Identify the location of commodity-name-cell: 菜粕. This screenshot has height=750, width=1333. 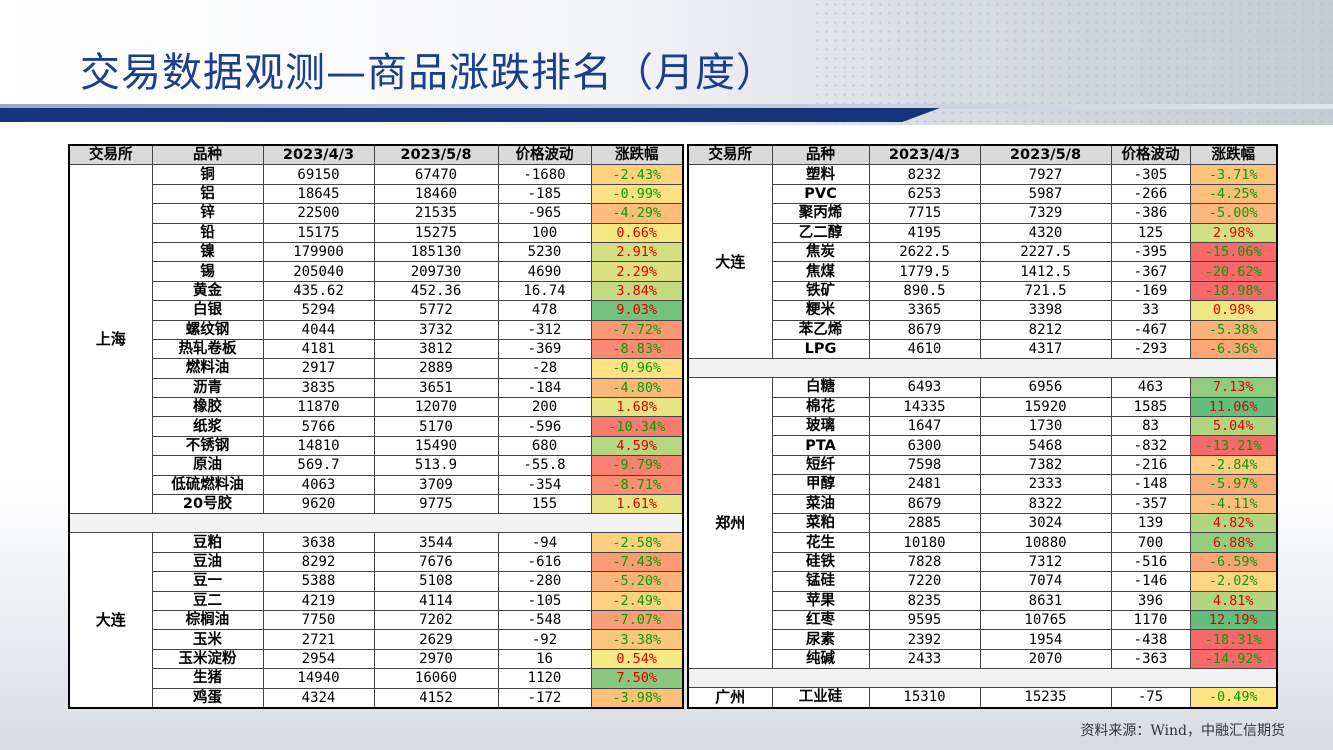
(820, 523).